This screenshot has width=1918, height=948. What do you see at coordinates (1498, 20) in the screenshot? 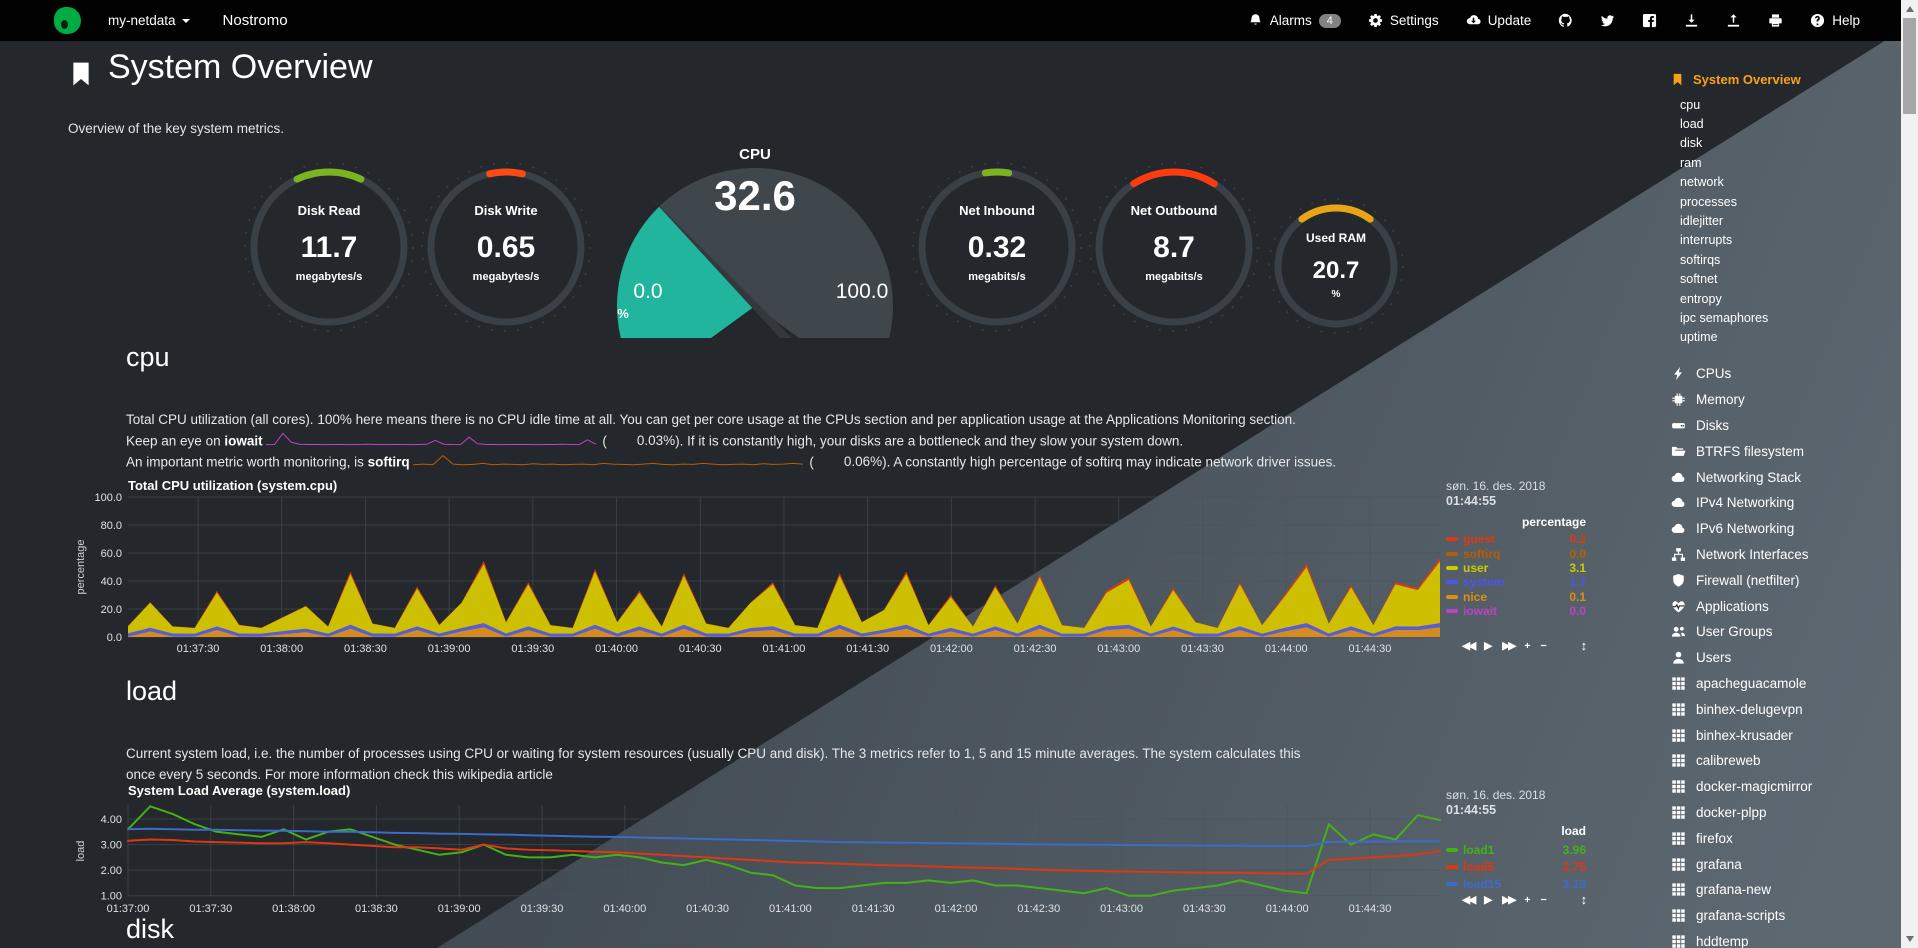
I see `navbar-update: Update` at bounding box center [1498, 20].